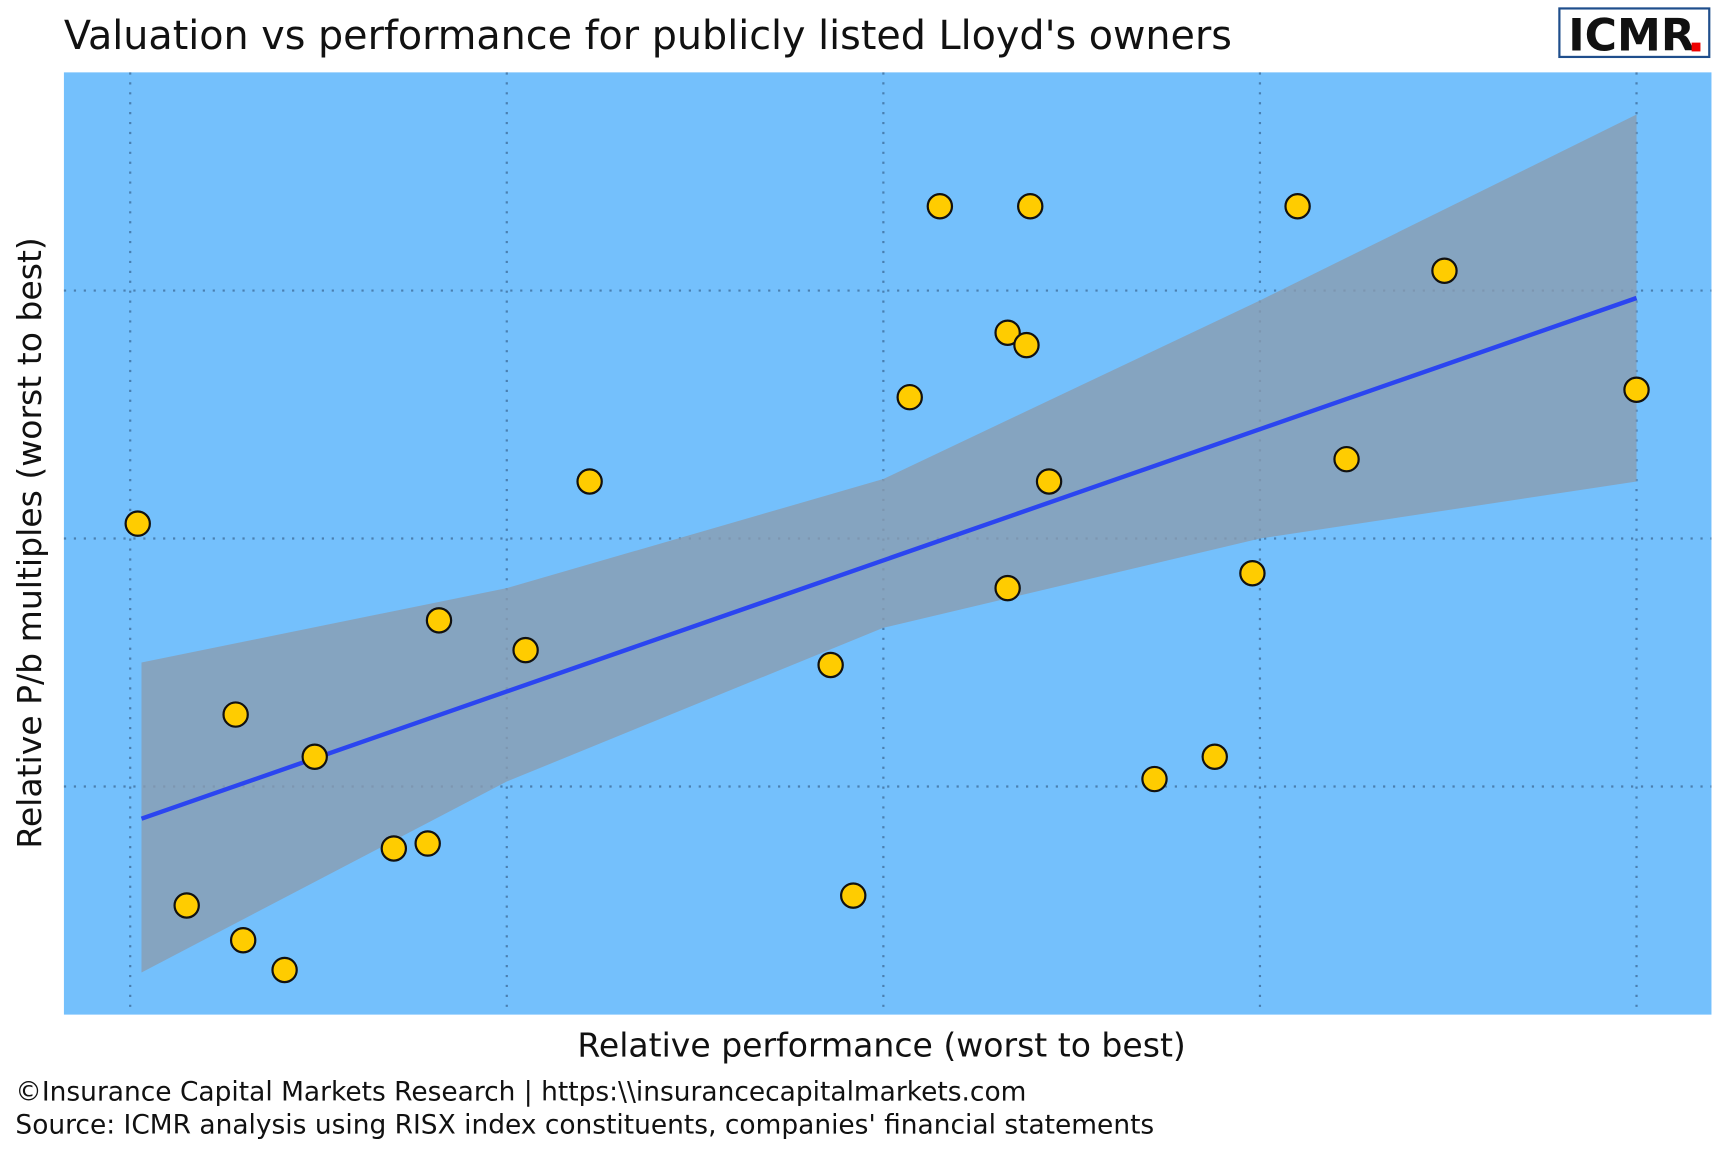 The width and height of the screenshot is (1728, 1152). I want to click on logo: ICMR, so click(1631, 35).